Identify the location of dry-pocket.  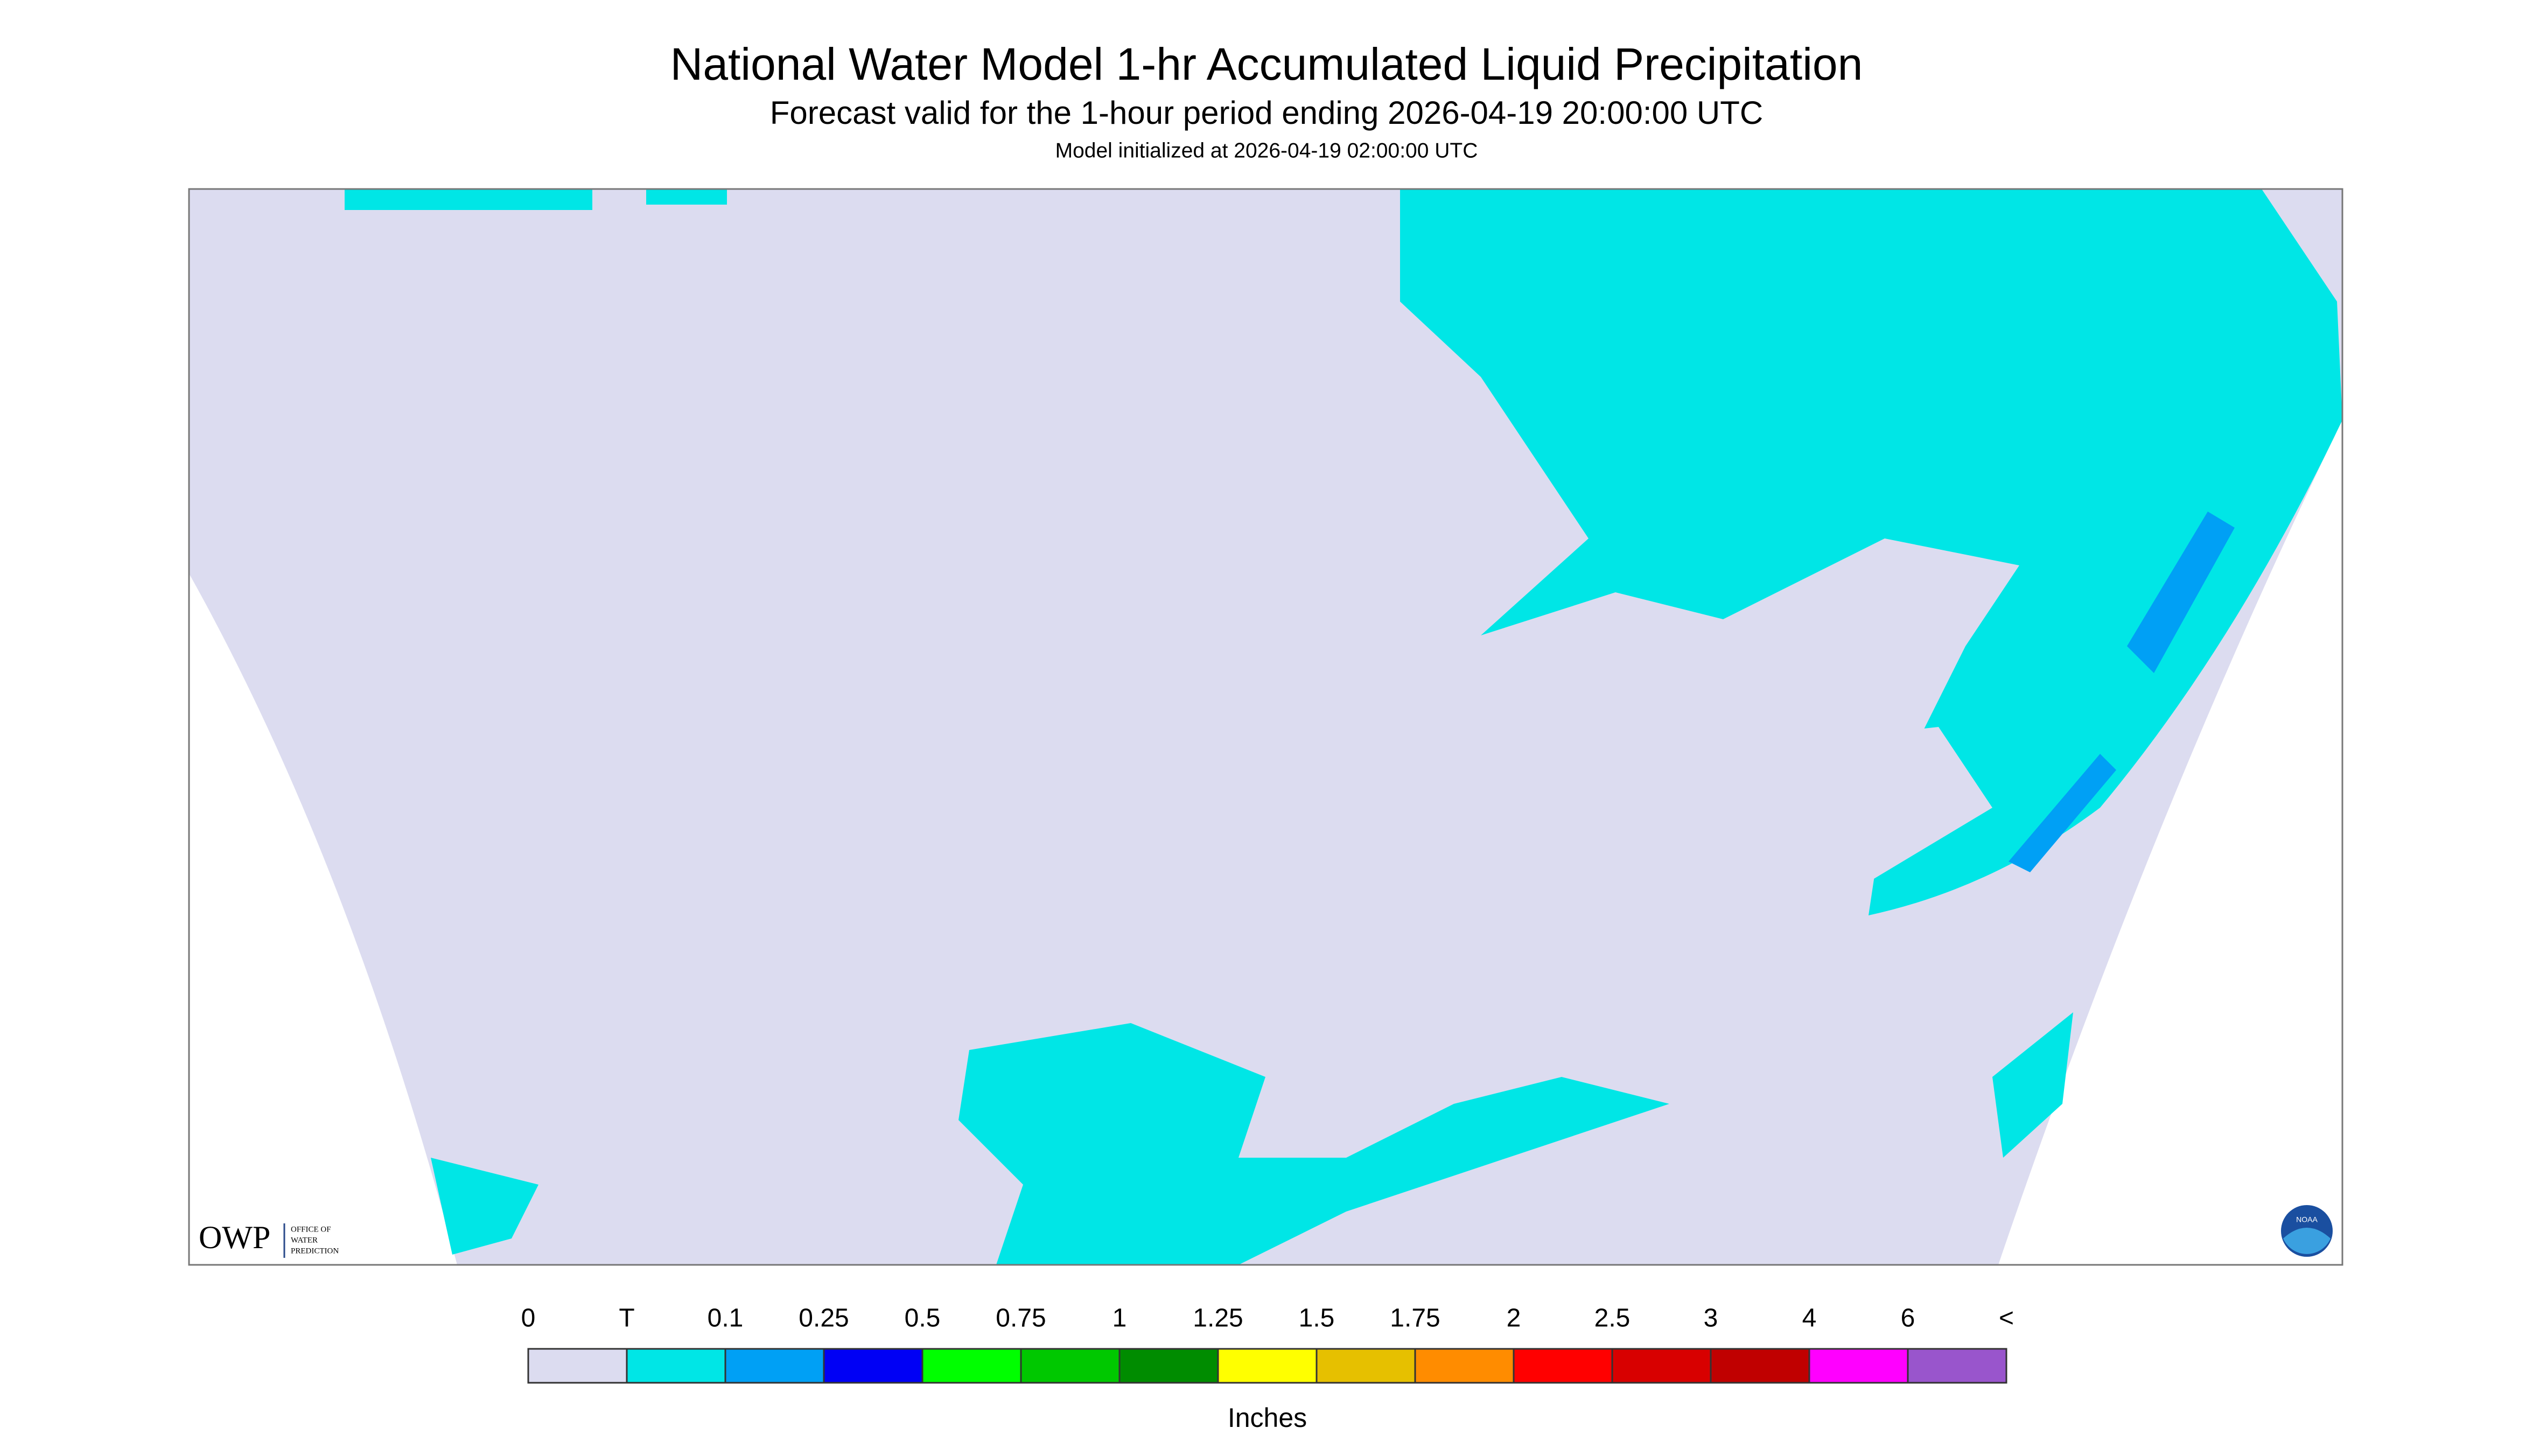
(1844, 807).